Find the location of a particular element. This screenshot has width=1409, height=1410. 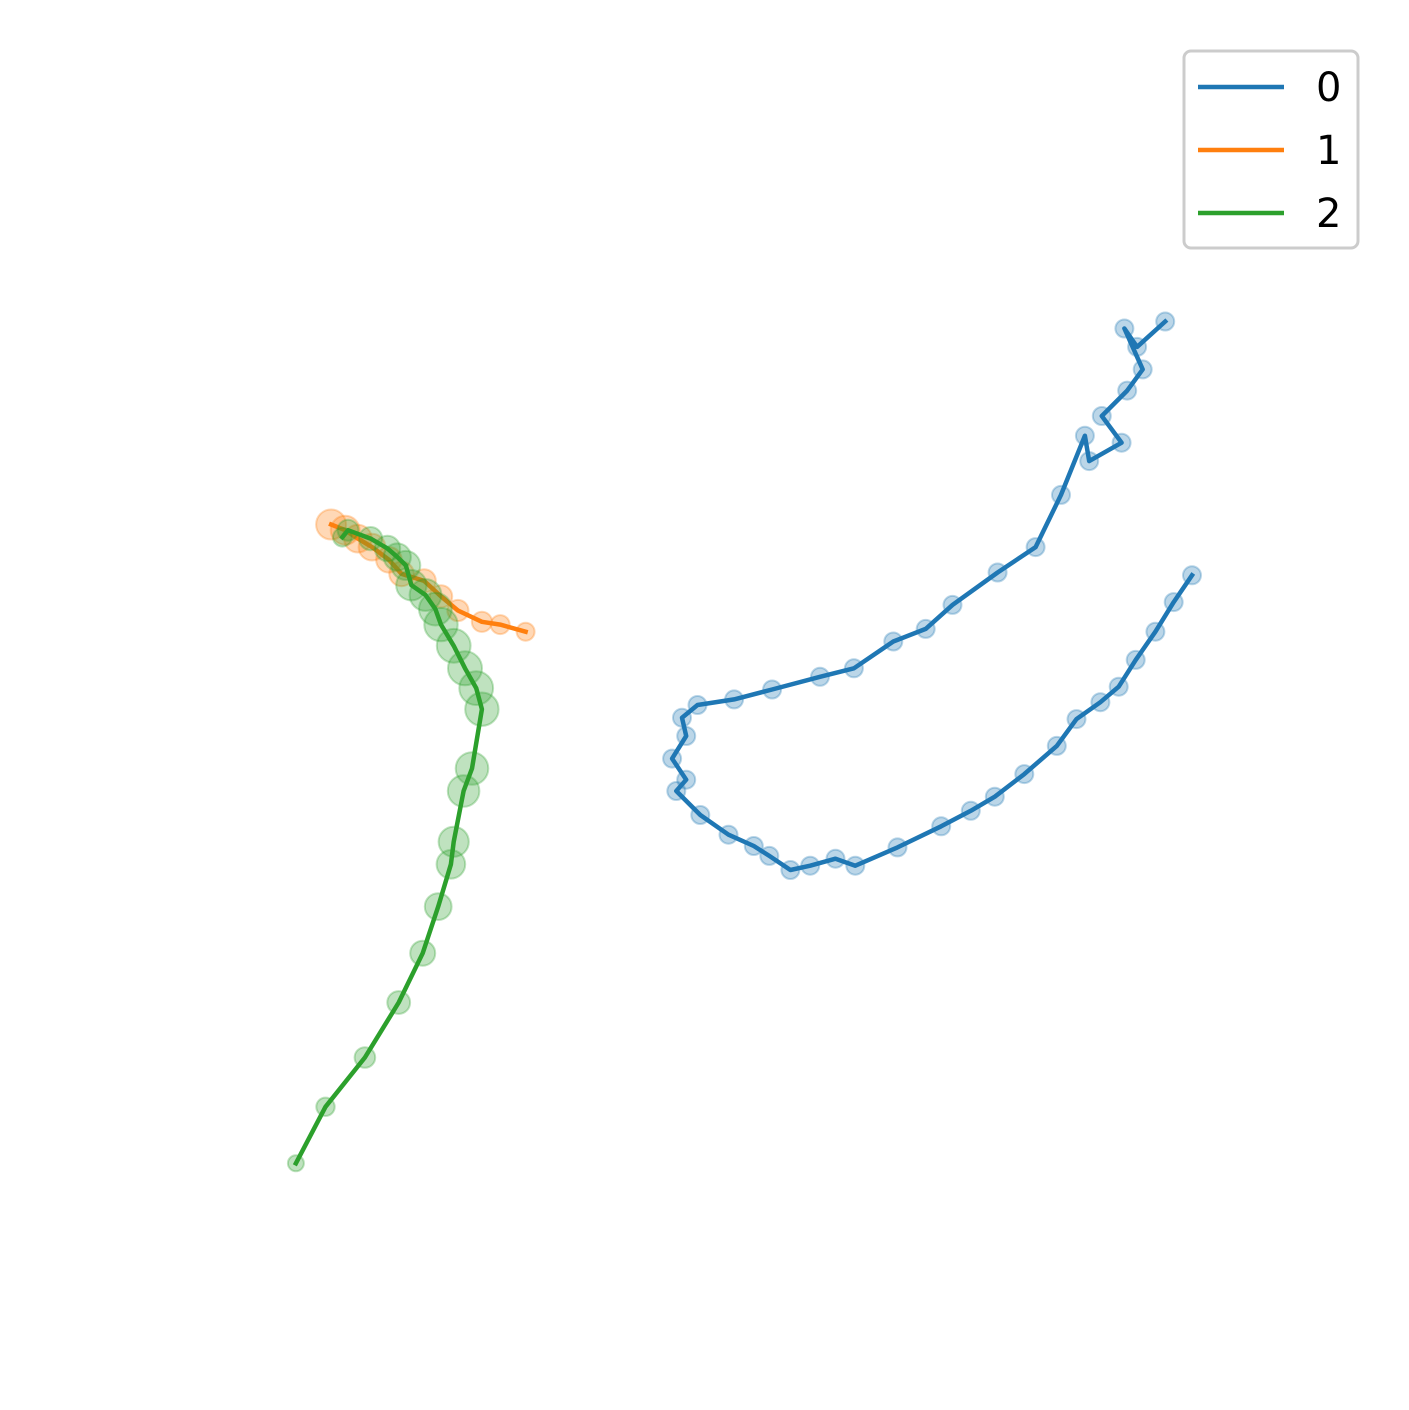

series-1-line is located at coordinates (428, 578).